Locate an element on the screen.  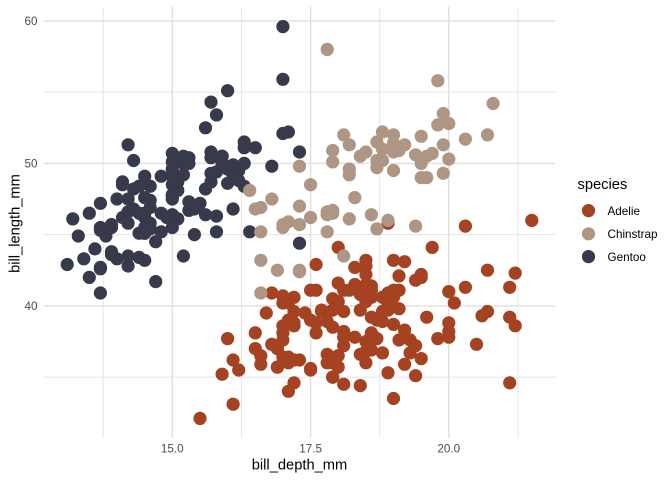
svg-text: bill_length_mm is located at coordinates (15, 223).